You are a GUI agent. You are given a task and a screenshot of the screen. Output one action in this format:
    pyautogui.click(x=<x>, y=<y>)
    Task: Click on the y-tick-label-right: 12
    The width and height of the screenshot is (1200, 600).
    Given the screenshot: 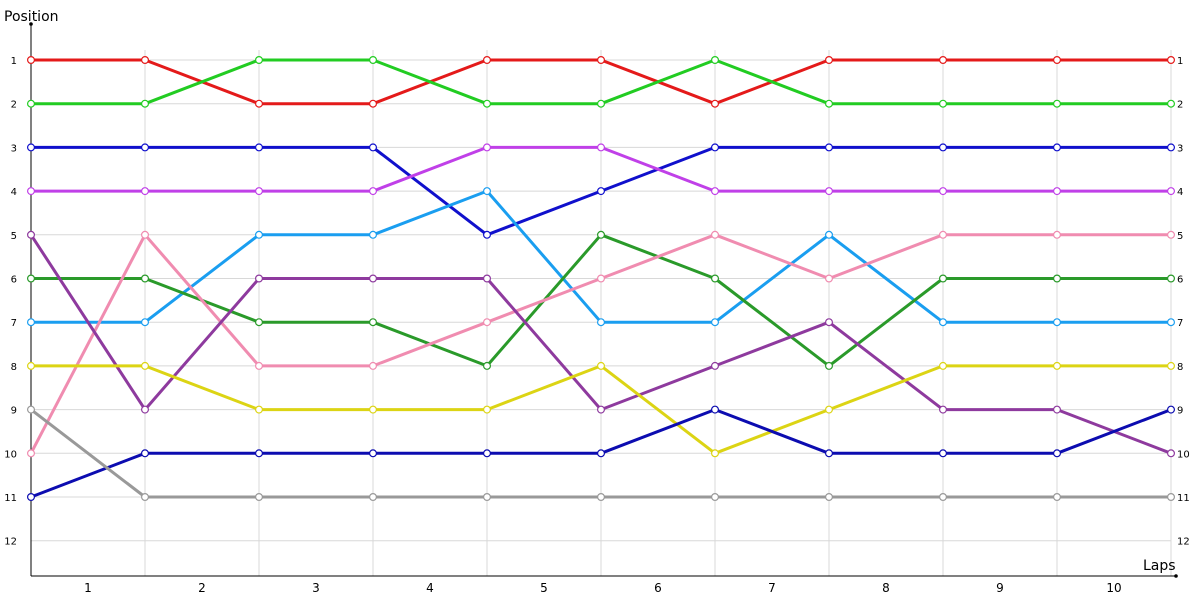 What is the action you would take?
    pyautogui.click(x=1183, y=542)
    